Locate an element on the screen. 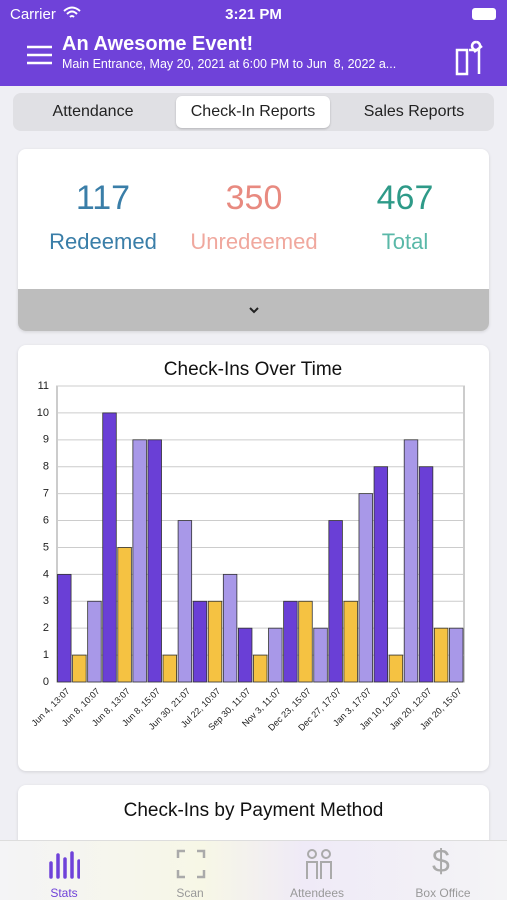 The image size is (507, 900). y-tick-label: 7 is located at coordinates (46, 494).